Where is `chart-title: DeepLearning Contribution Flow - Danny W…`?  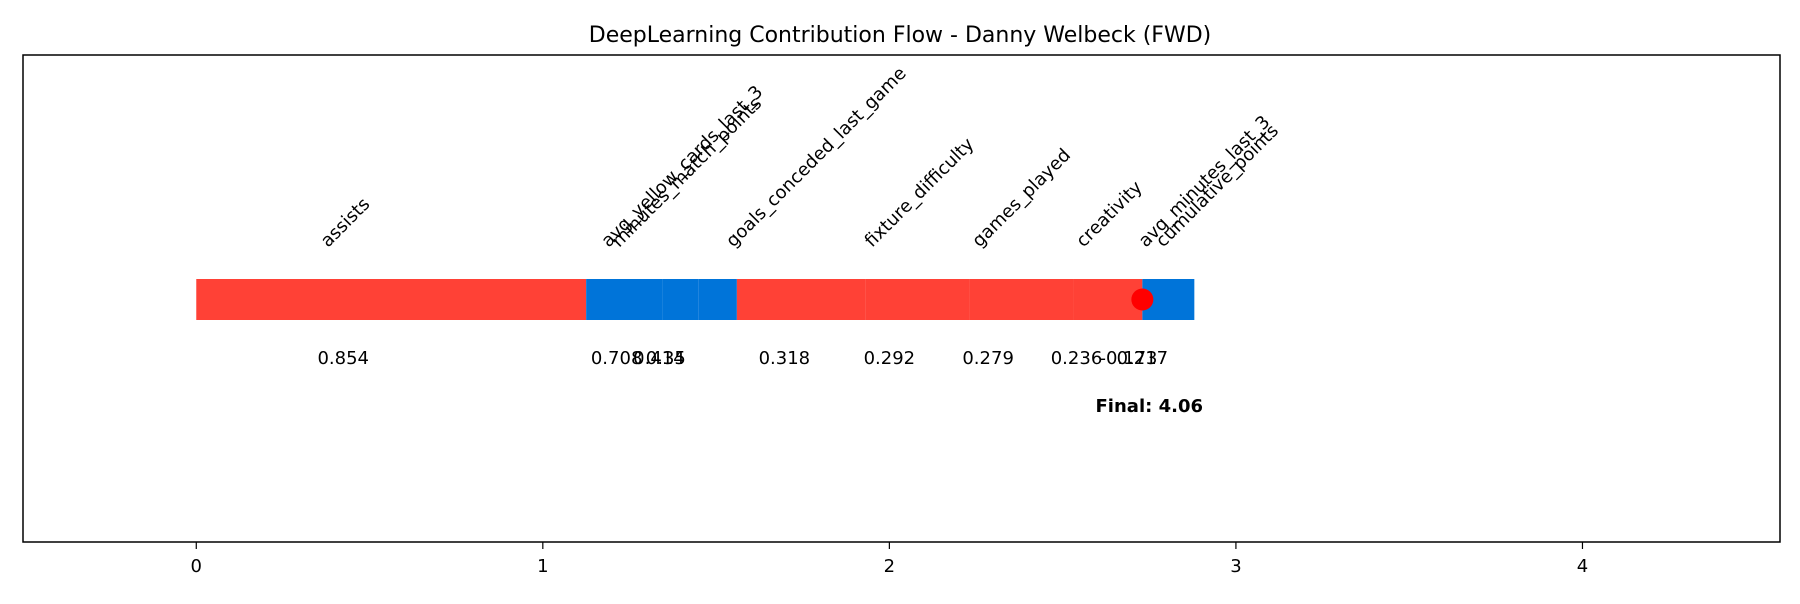 chart-title: DeepLearning Contribution Flow - Danny W… is located at coordinates (900, 35).